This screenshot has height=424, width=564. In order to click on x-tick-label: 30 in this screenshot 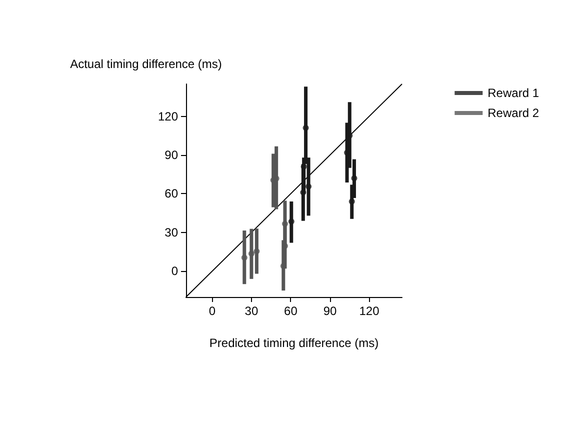, I will do `click(251, 311)`.